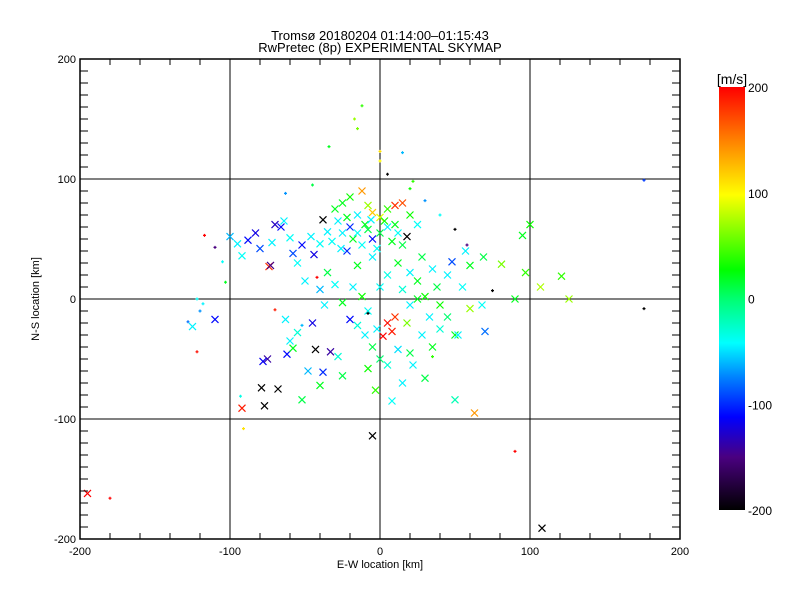 The height and width of the screenshot is (605, 800). I want to click on colorbar-tick-label: 200, so click(758, 88).